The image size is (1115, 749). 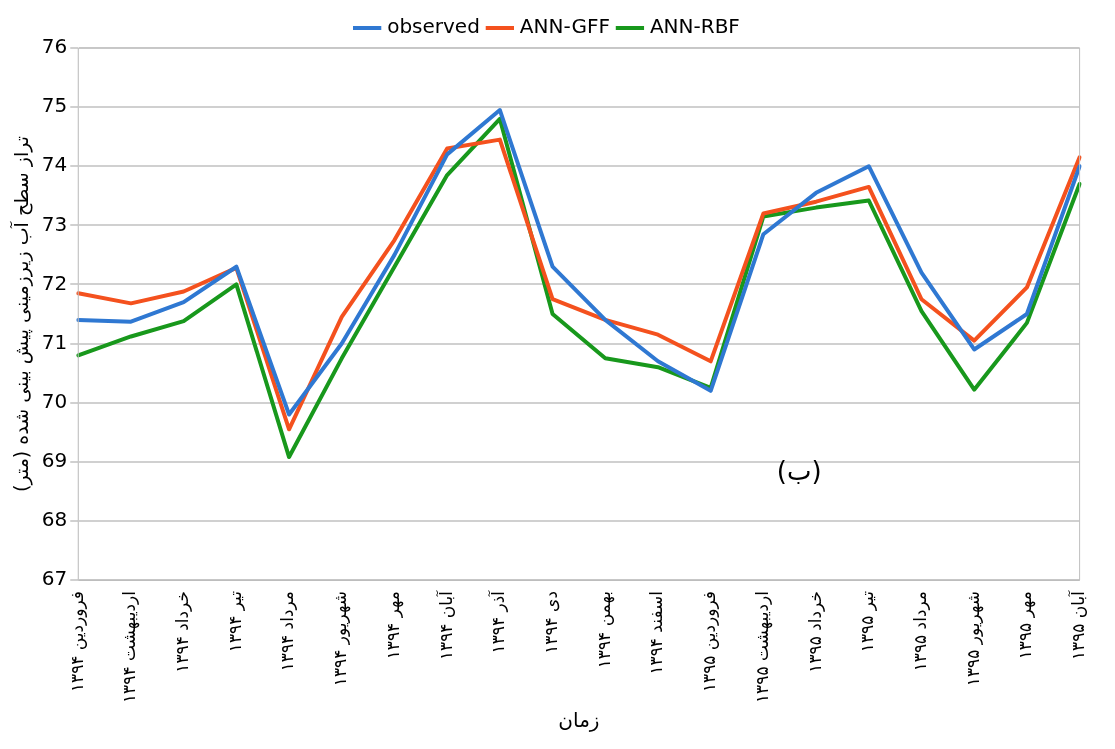 I want to click on x-tick-label: اردیبهشت ۱۳۹۴, so click(x=130, y=647).